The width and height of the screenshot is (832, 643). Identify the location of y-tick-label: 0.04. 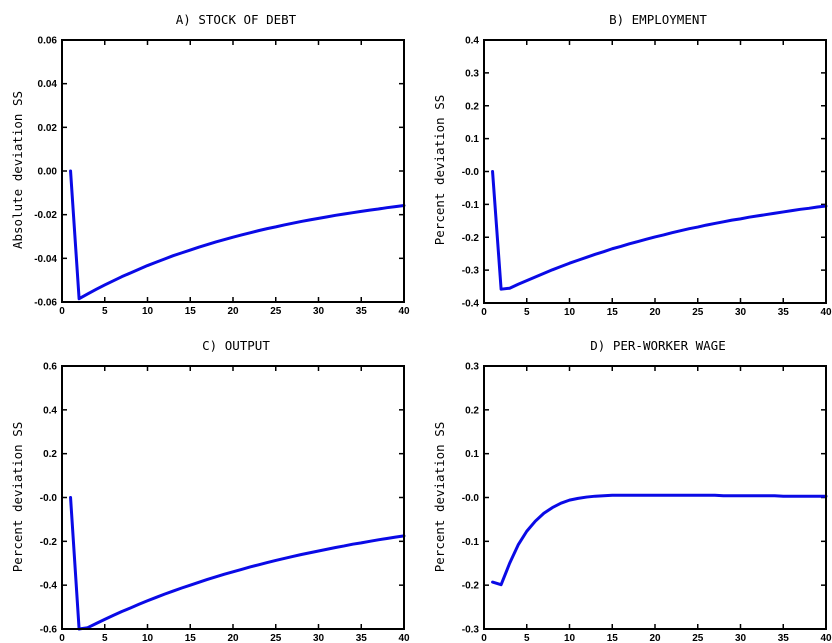
(48, 84).